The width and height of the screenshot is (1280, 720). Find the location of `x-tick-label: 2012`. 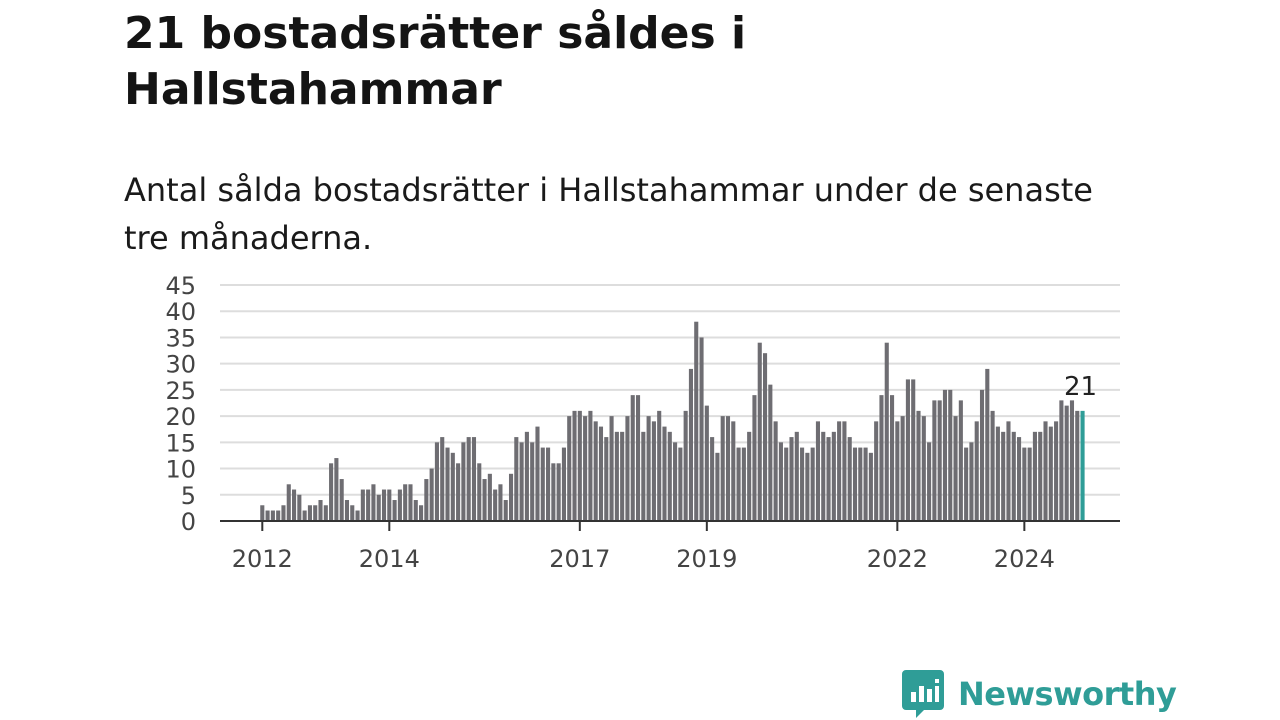

x-tick-label: 2012 is located at coordinates (262, 559).